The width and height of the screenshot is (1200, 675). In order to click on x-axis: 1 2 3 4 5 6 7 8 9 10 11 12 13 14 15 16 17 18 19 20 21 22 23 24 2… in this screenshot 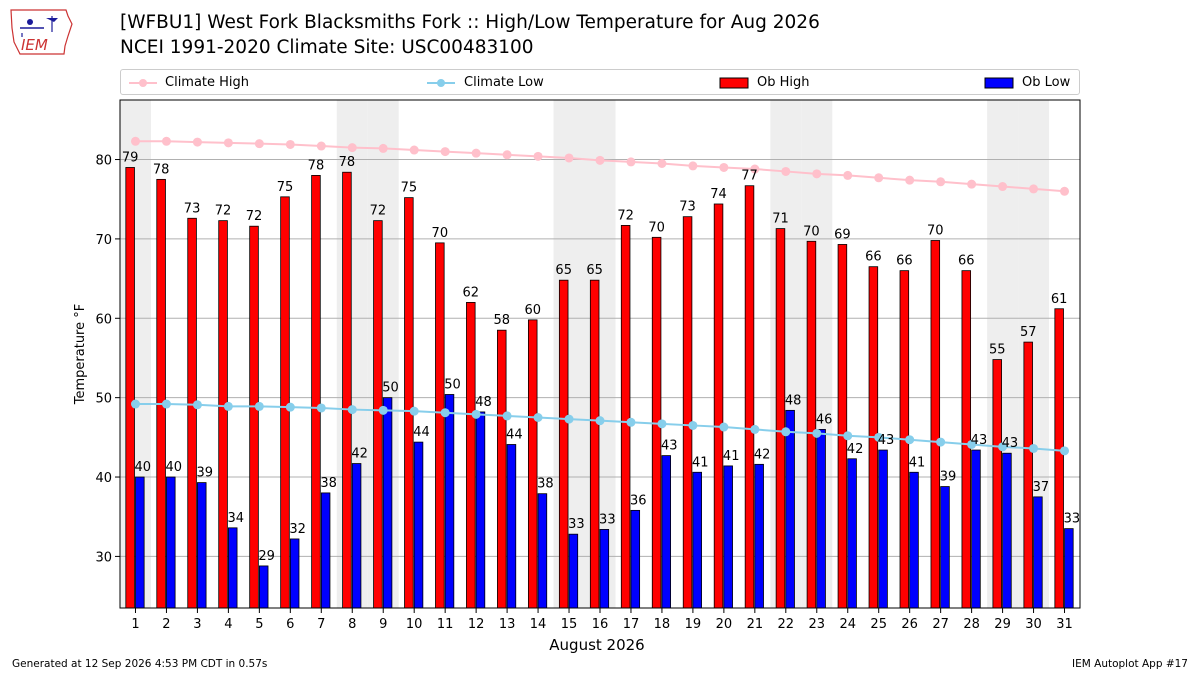, I will do `click(602, 620)`.